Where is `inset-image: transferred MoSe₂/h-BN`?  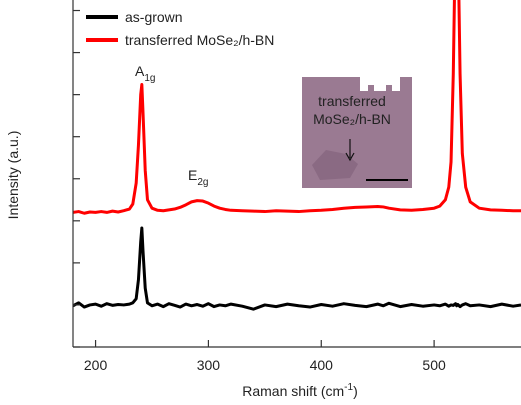
inset-image: transferred MoSe₂/h-BN is located at coordinates (357, 132).